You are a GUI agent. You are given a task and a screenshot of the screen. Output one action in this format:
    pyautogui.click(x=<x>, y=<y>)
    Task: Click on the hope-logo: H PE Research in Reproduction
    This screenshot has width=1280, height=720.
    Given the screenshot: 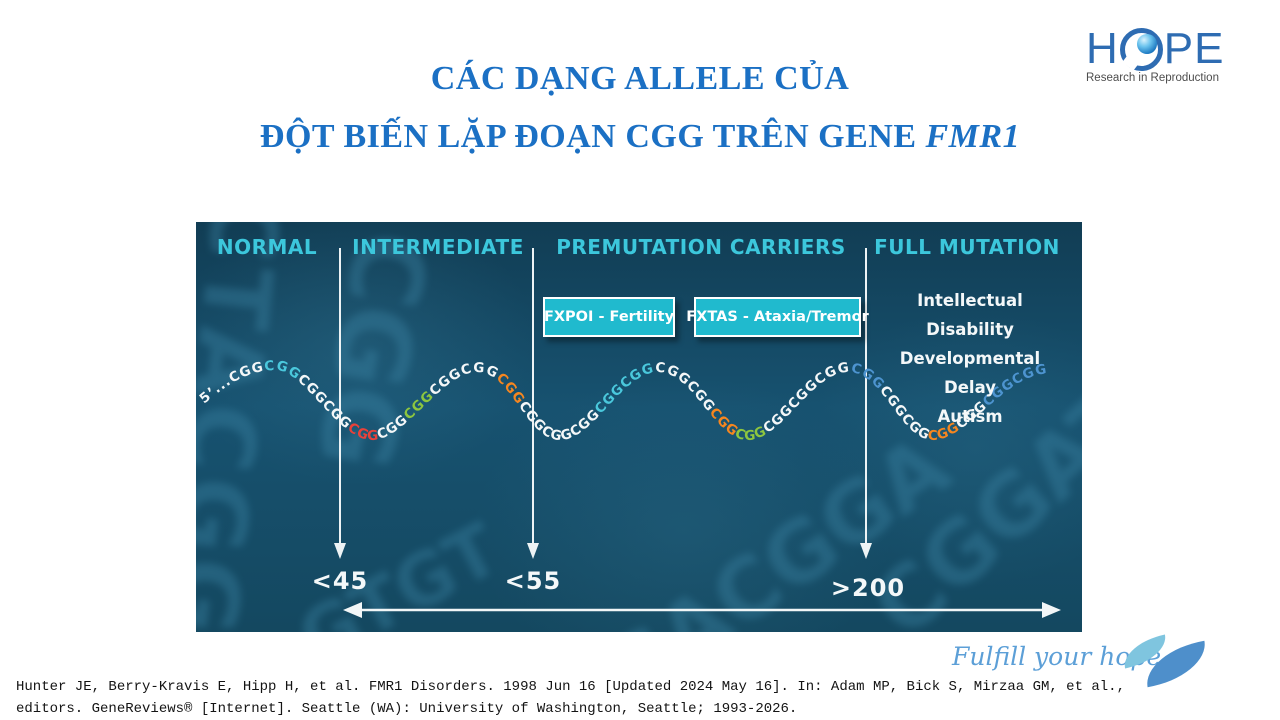 What is the action you would take?
    pyautogui.click(x=1161, y=54)
    